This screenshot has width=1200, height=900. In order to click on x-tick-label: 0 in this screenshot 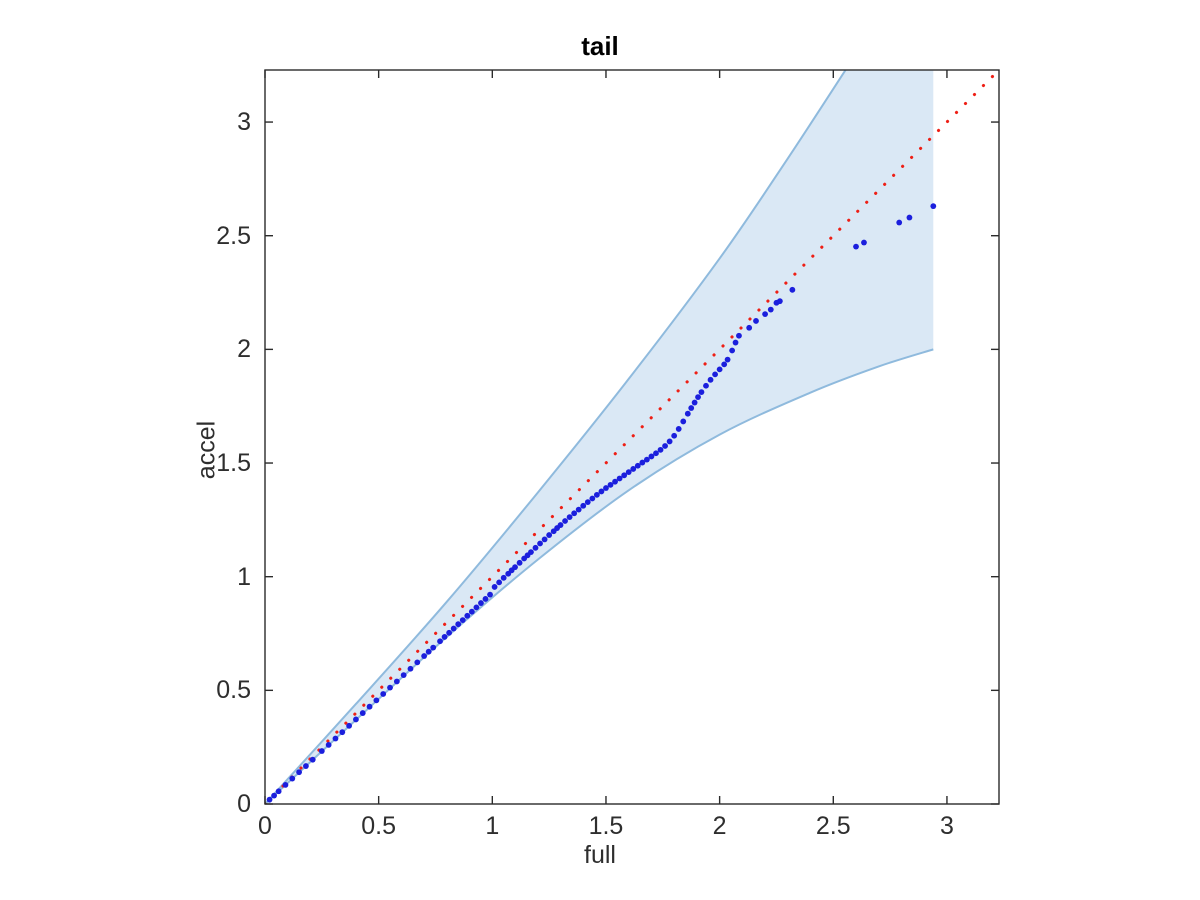, I will do `click(265, 826)`.